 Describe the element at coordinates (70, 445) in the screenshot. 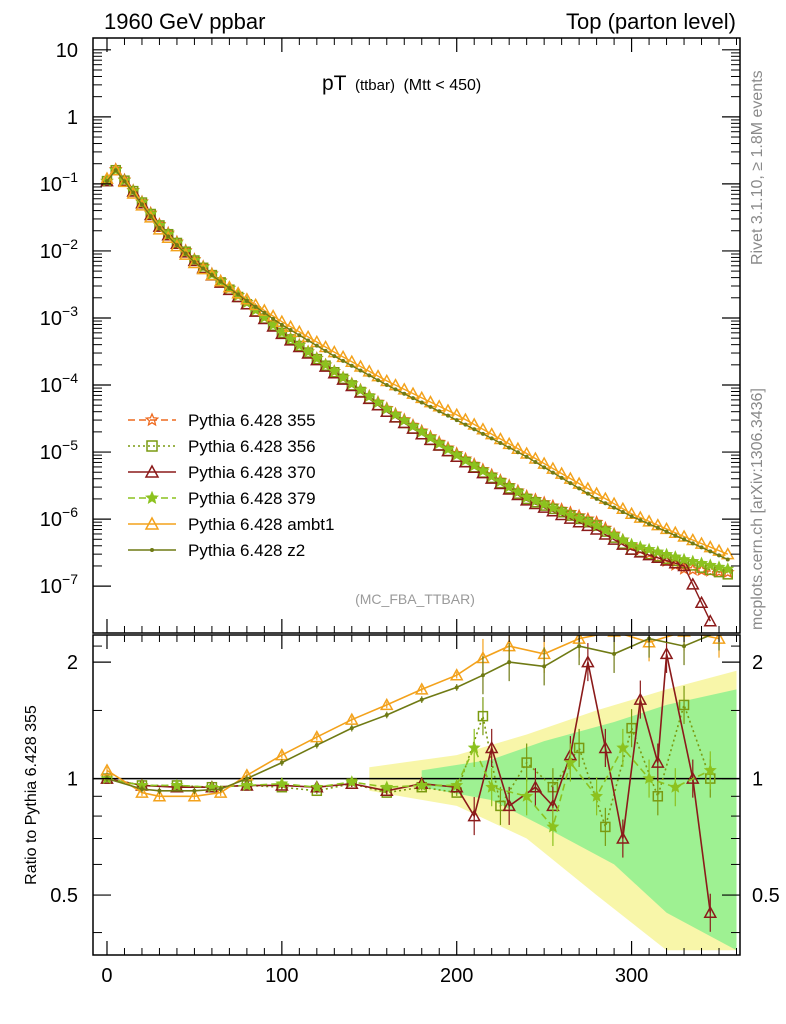

I see `y-tick-exp: −5` at that location.